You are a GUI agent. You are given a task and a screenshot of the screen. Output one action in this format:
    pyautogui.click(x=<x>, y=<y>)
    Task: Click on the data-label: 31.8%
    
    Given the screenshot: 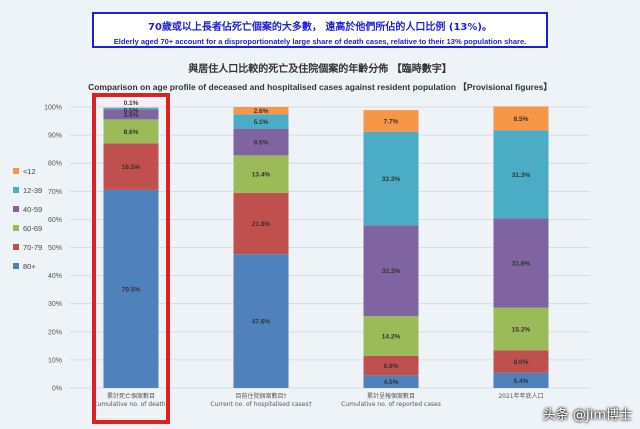 What is the action you would take?
    pyautogui.click(x=521, y=263)
    